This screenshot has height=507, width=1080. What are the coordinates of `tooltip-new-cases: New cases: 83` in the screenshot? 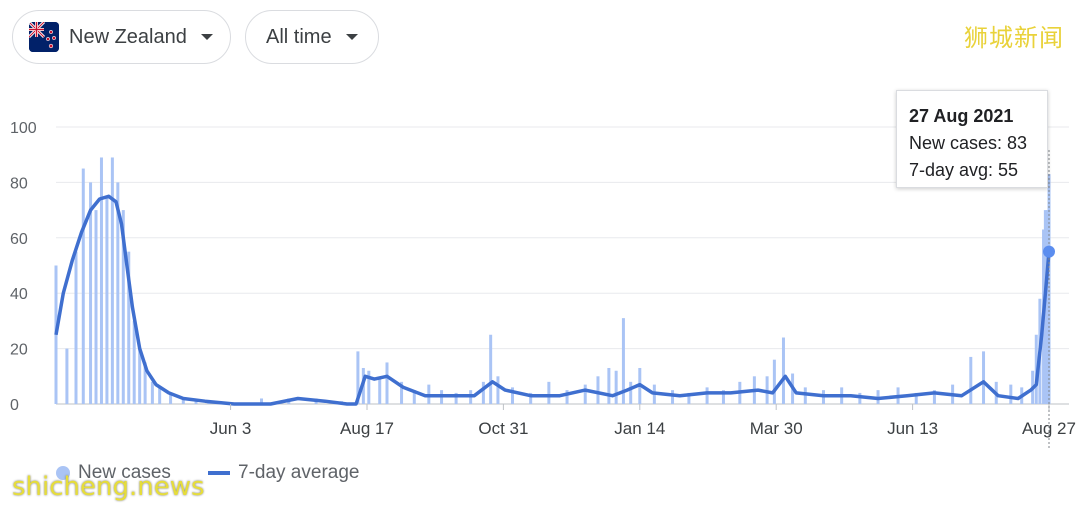 It's located at (968, 143).